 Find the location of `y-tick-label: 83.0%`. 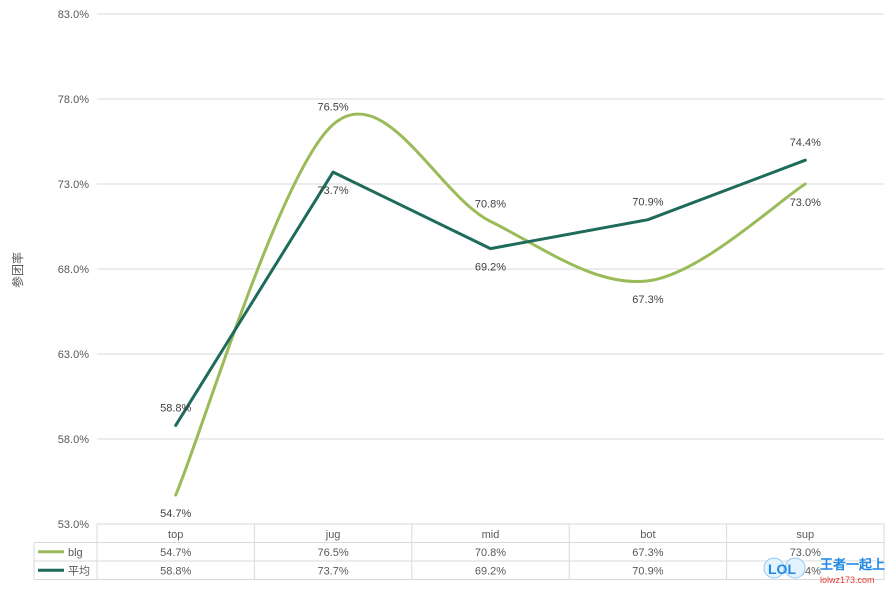

y-tick-label: 83.0% is located at coordinates (73, 15).